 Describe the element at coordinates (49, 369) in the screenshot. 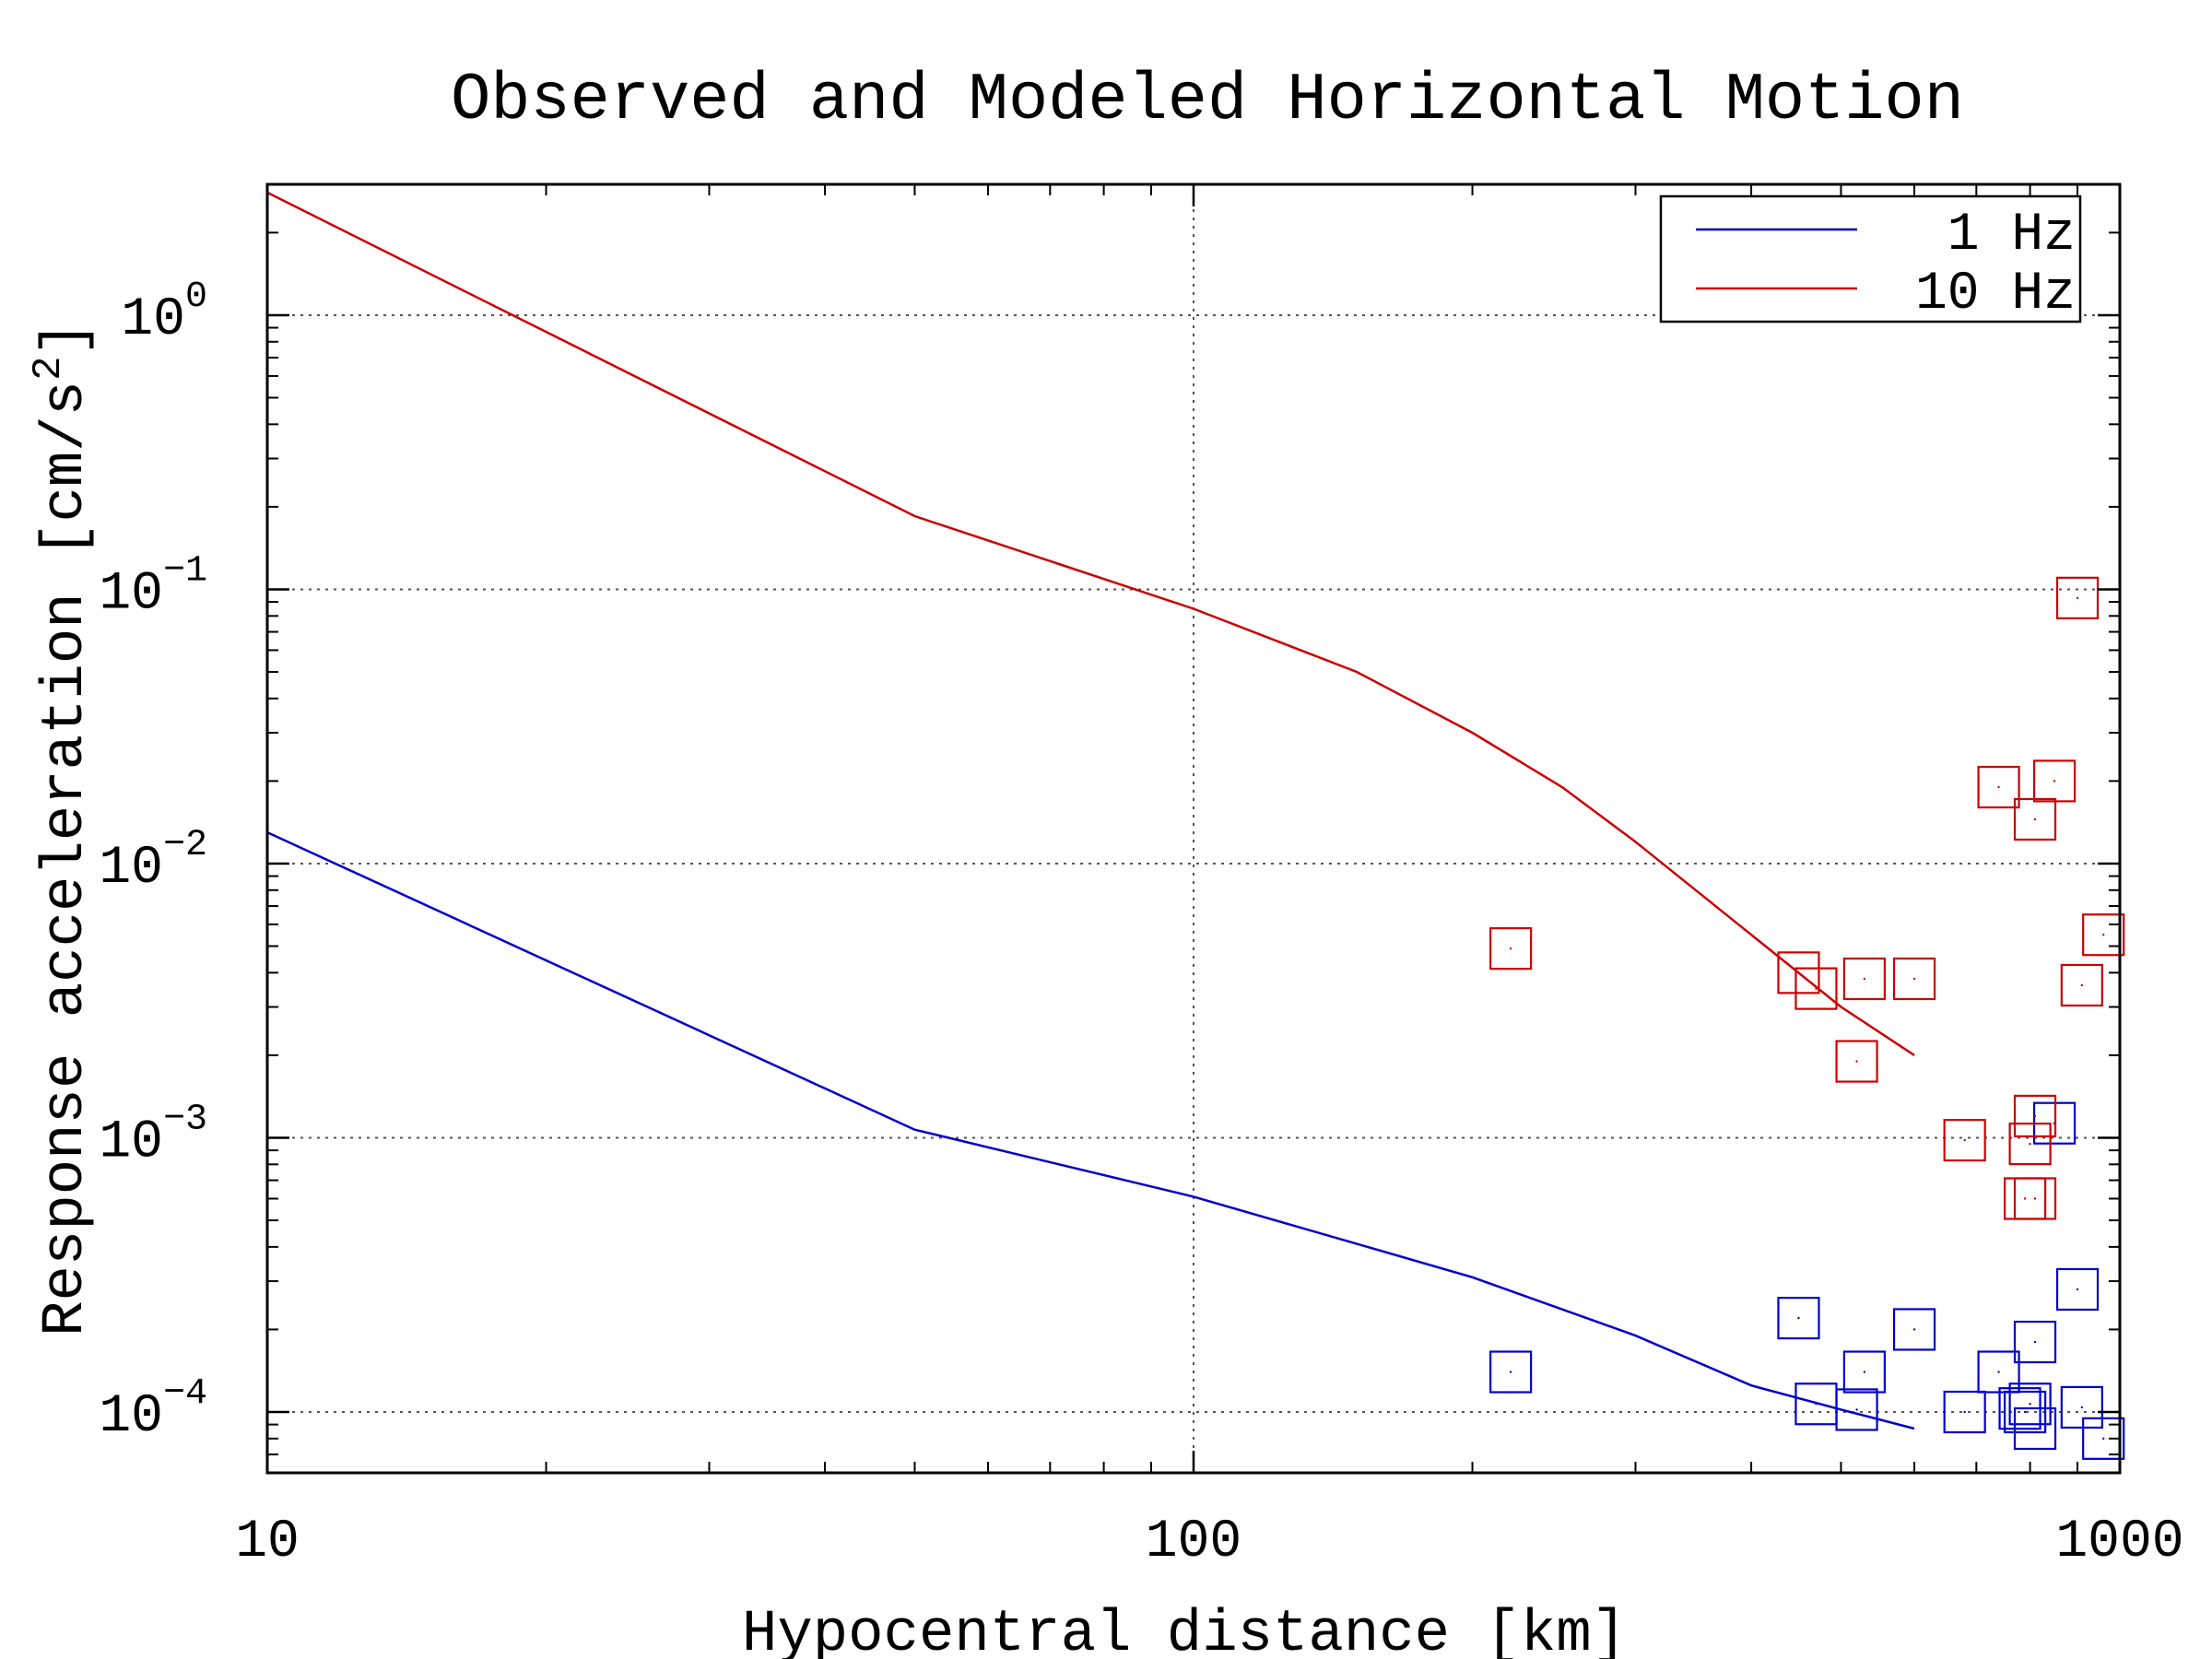

I see `y-axis-label-superscript: 2` at that location.